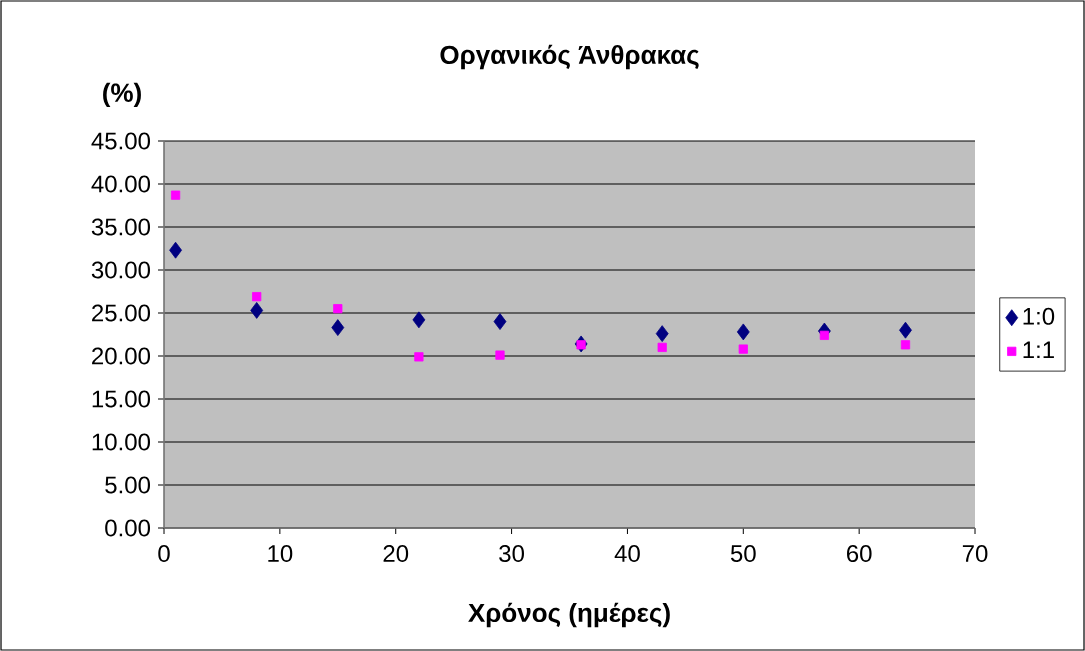 The height and width of the screenshot is (651, 1085). Describe the element at coordinates (121, 184) in the screenshot. I see `y-tick-label: 40.00` at that location.